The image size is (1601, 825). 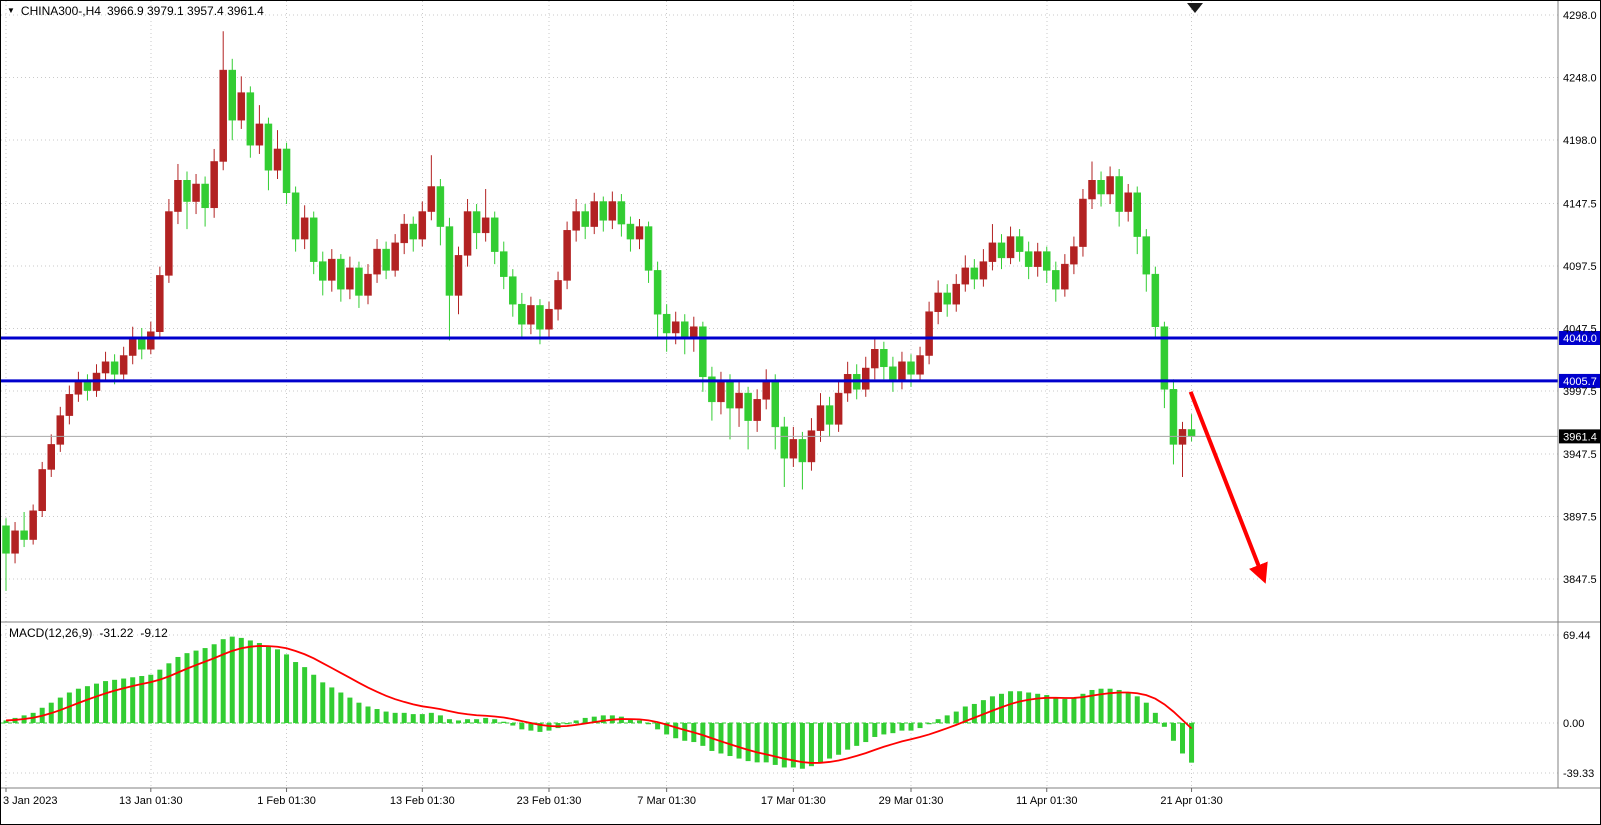 I want to click on level-price-tag: 4005.7, so click(x=1579, y=380).